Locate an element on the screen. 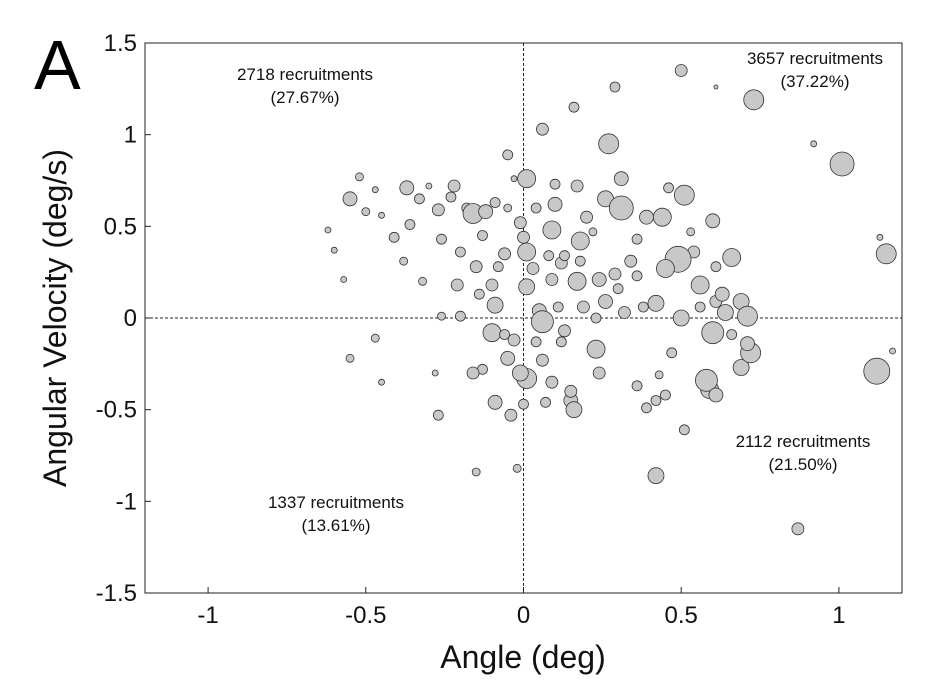 The height and width of the screenshot is (686, 948). panel-label: A is located at coordinates (57, 65).